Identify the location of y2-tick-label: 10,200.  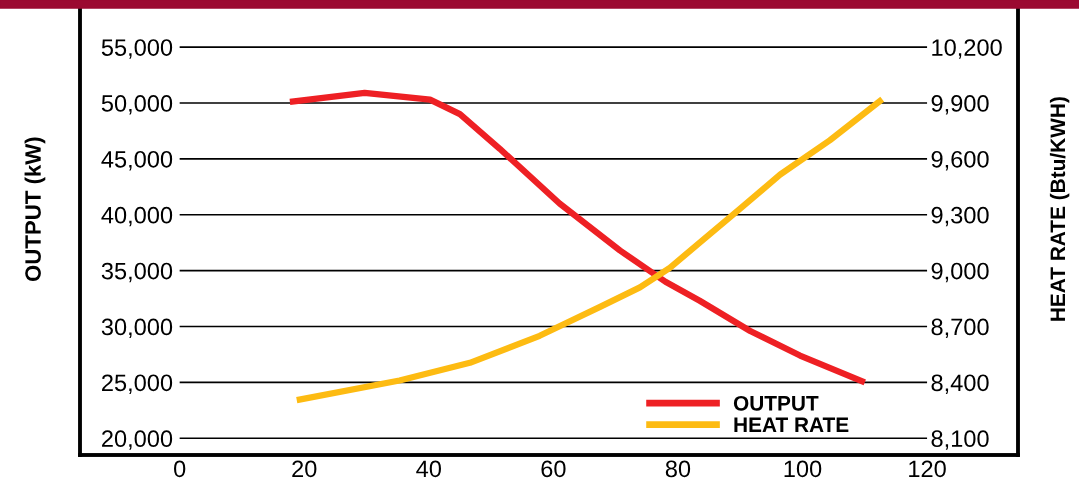
(967, 49).